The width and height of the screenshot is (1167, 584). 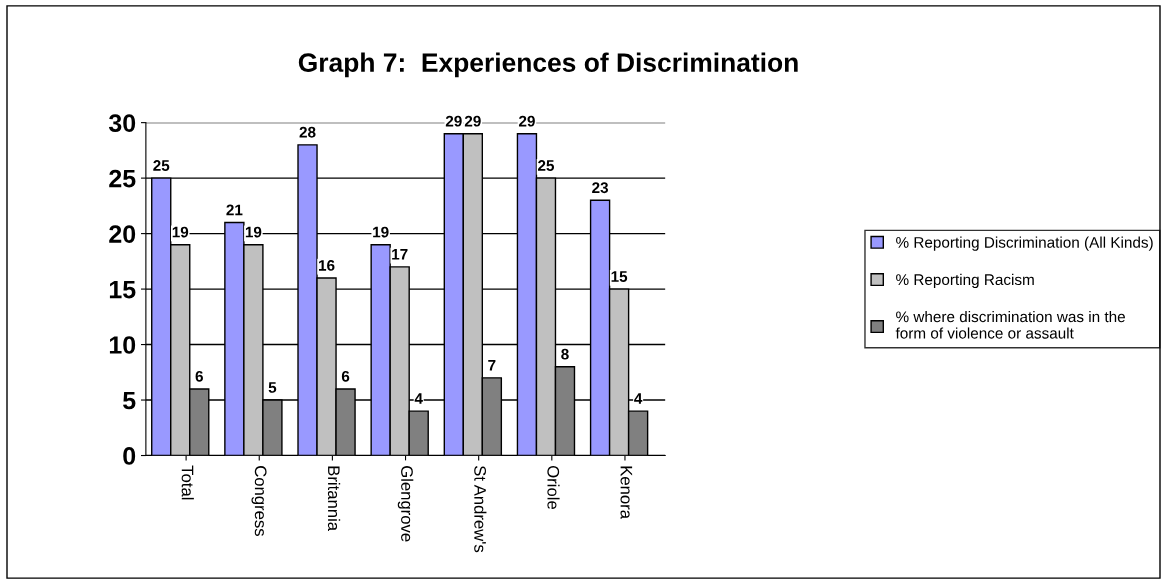 I want to click on data-label: 15, so click(x=619, y=276).